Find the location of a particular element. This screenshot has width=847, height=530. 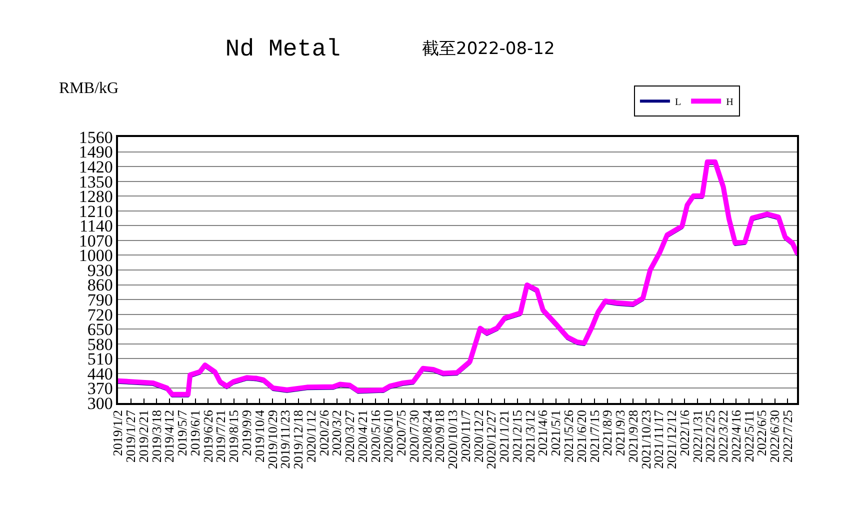

x-tick-label: 2021/5/1 is located at coordinates (556, 433).